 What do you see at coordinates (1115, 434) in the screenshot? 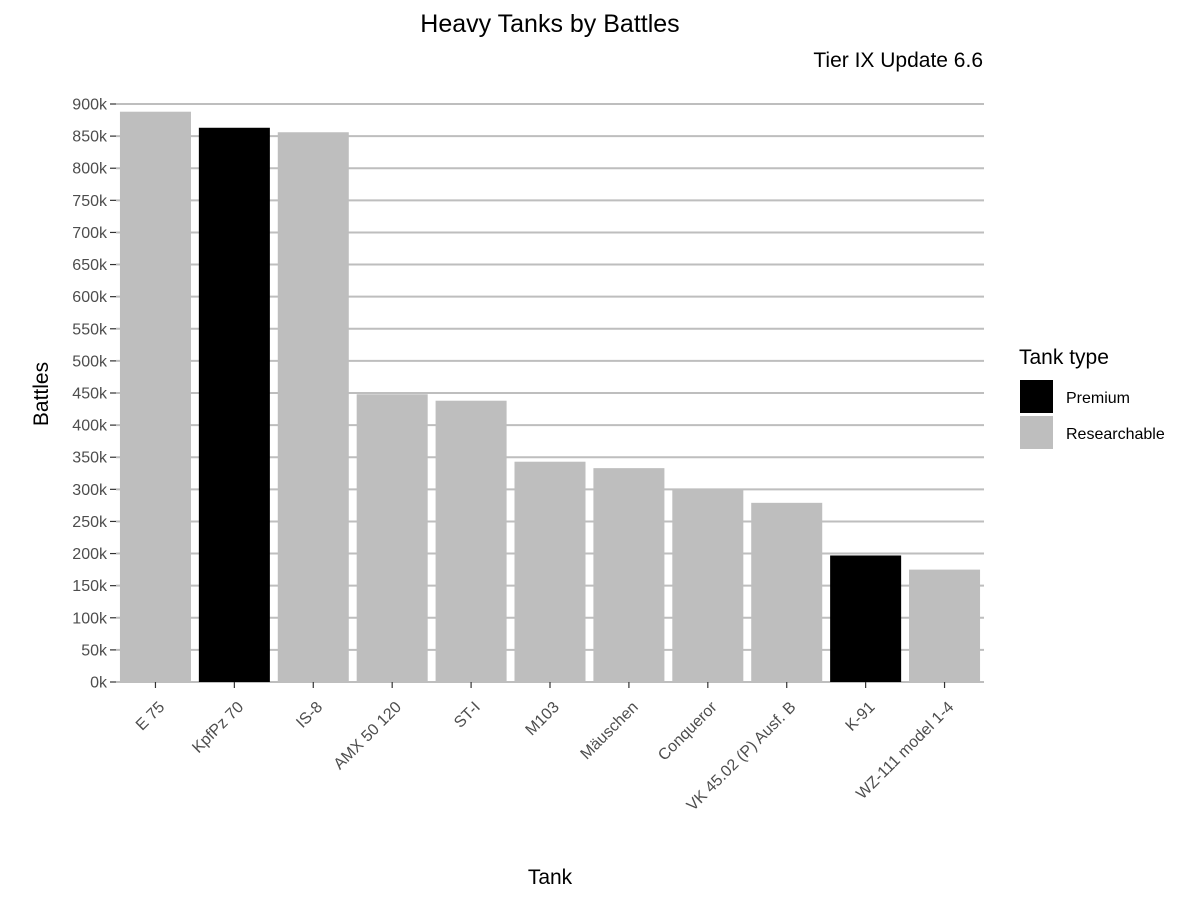
I see `legend-label: Researchable` at bounding box center [1115, 434].